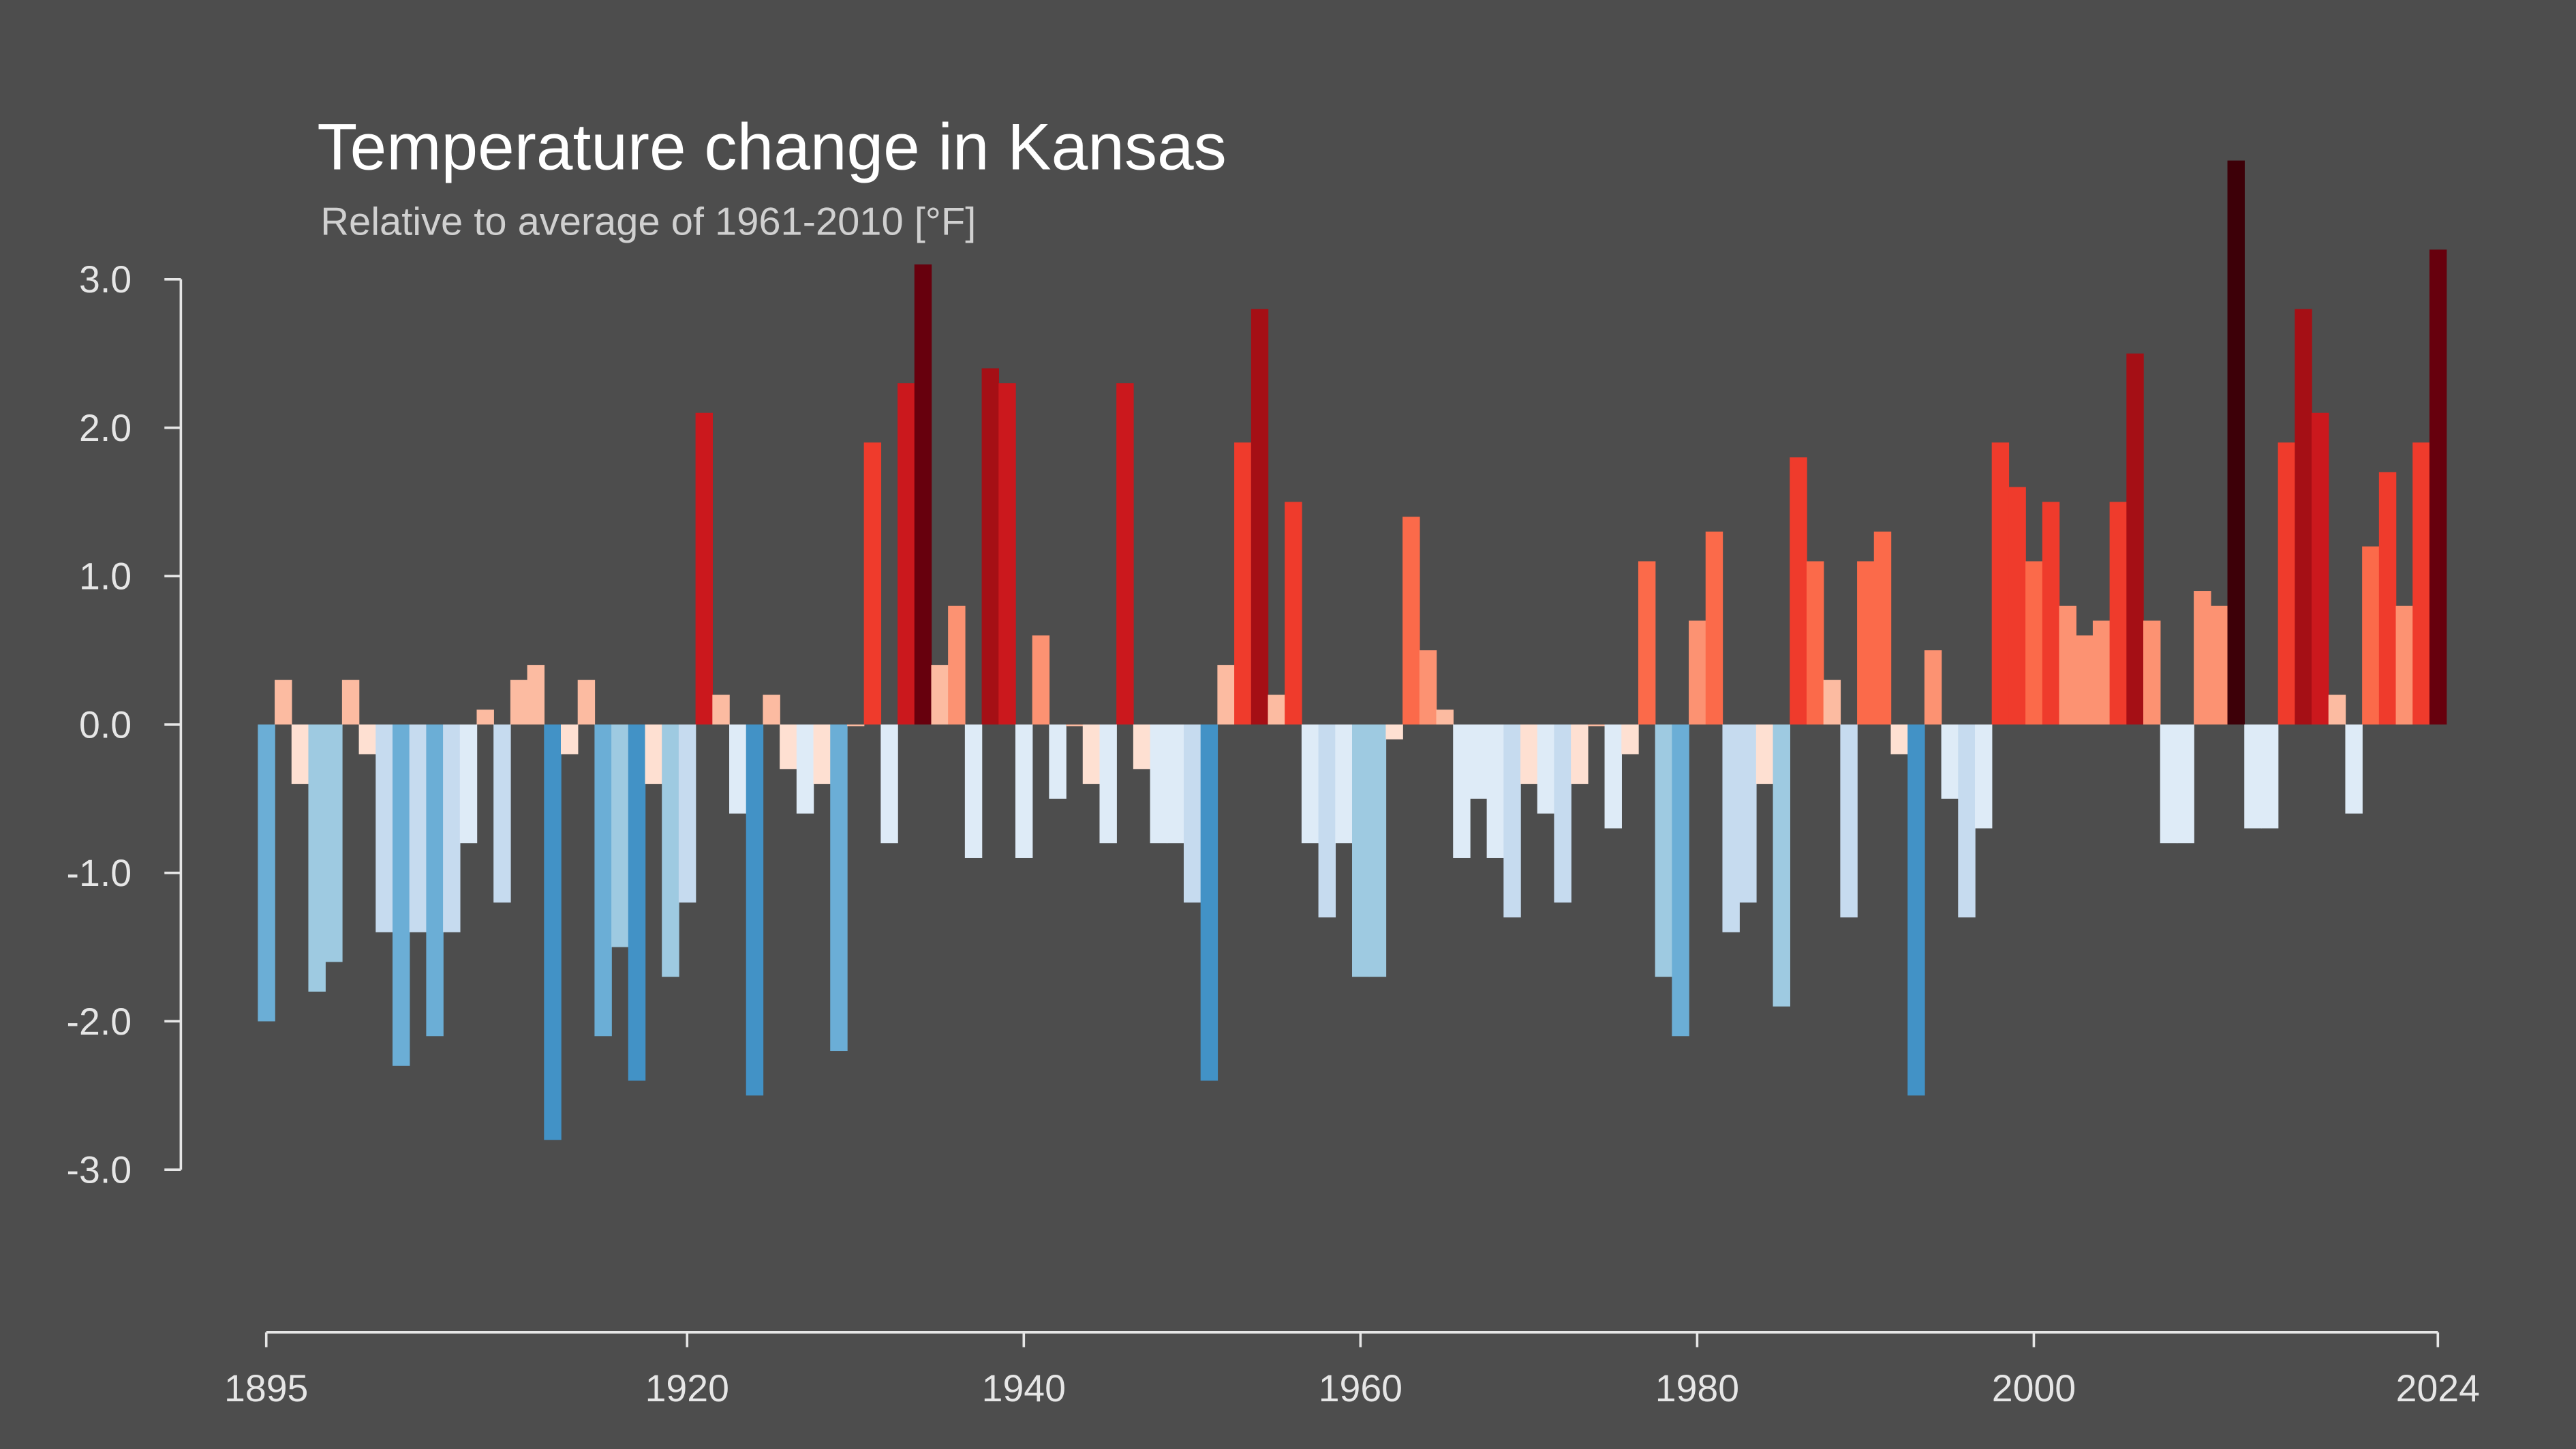 This screenshot has height=1449, width=2576. Describe the element at coordinates (1360, 1388) in the screenshot. I see `x-tick-label: 1960` at that location.